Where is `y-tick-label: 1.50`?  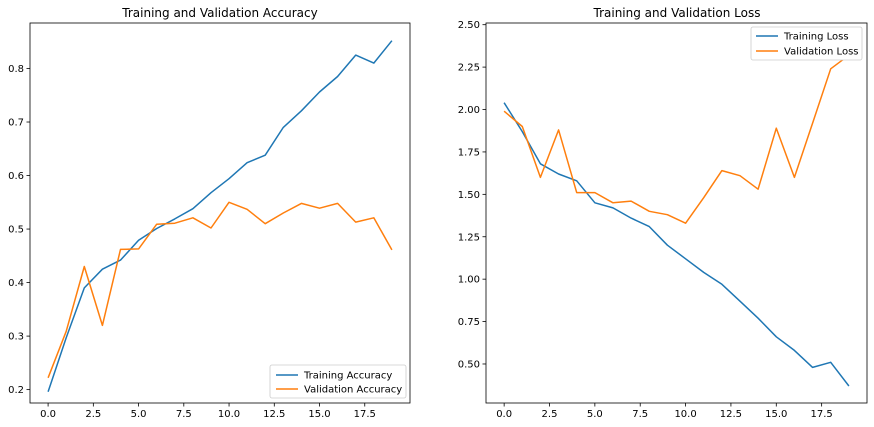 y-tick-label: 1.50 is located at coordinates (469, 195).